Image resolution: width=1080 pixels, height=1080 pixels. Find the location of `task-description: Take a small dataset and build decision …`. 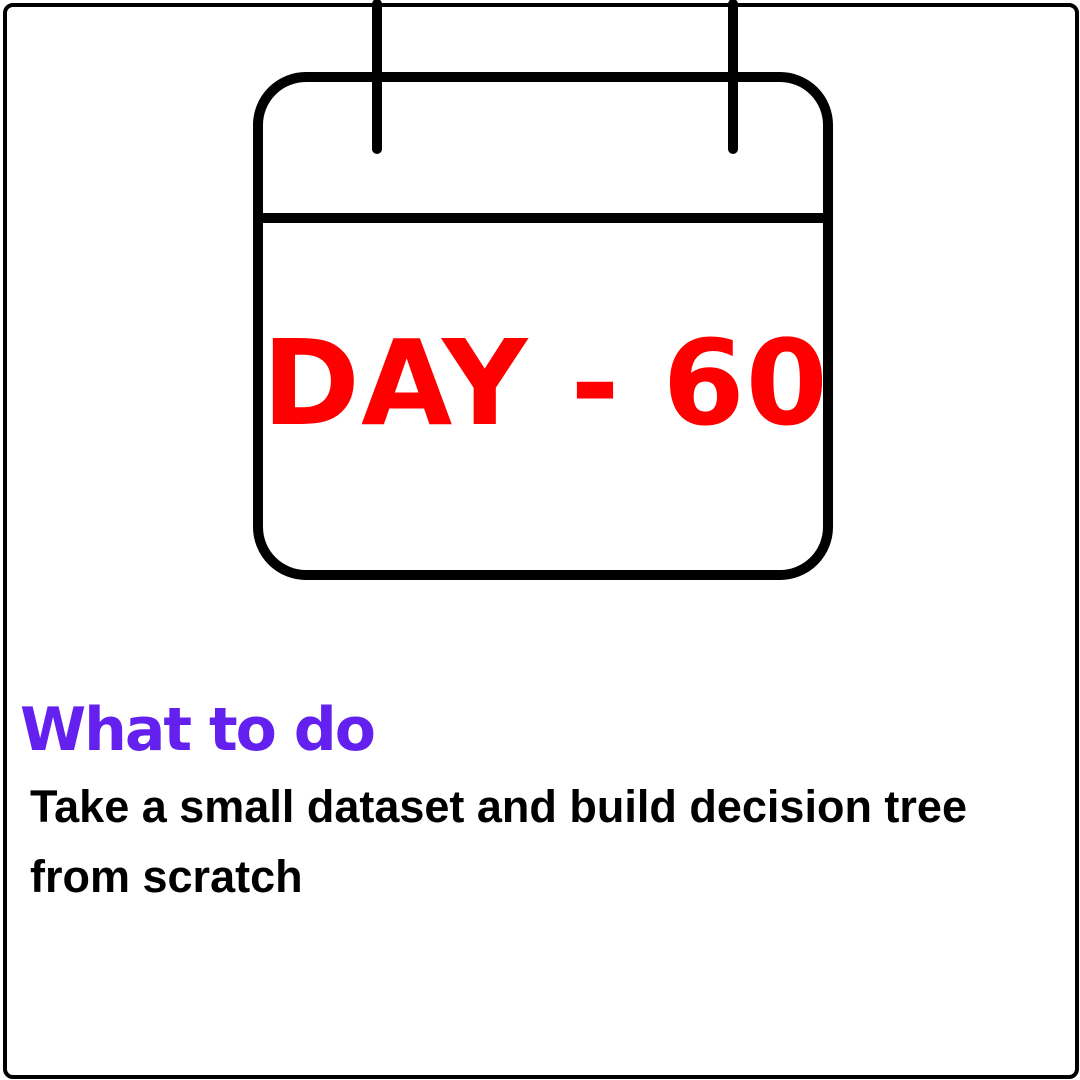

task-description: Take a small dataset and build decision … is located at coordinates (498, 841).